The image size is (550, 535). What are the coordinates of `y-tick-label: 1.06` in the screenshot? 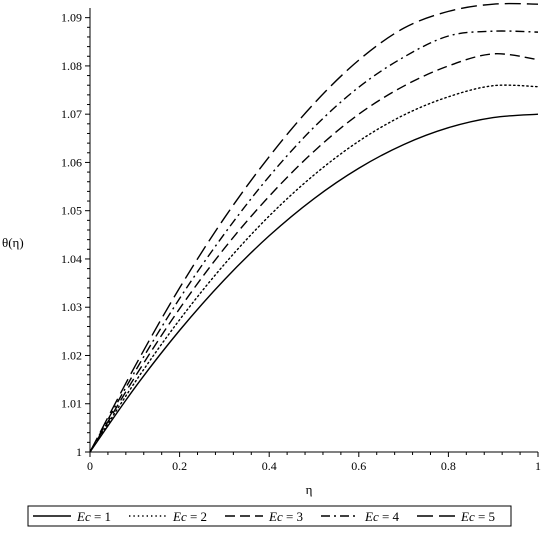 It's located at (71, 162).